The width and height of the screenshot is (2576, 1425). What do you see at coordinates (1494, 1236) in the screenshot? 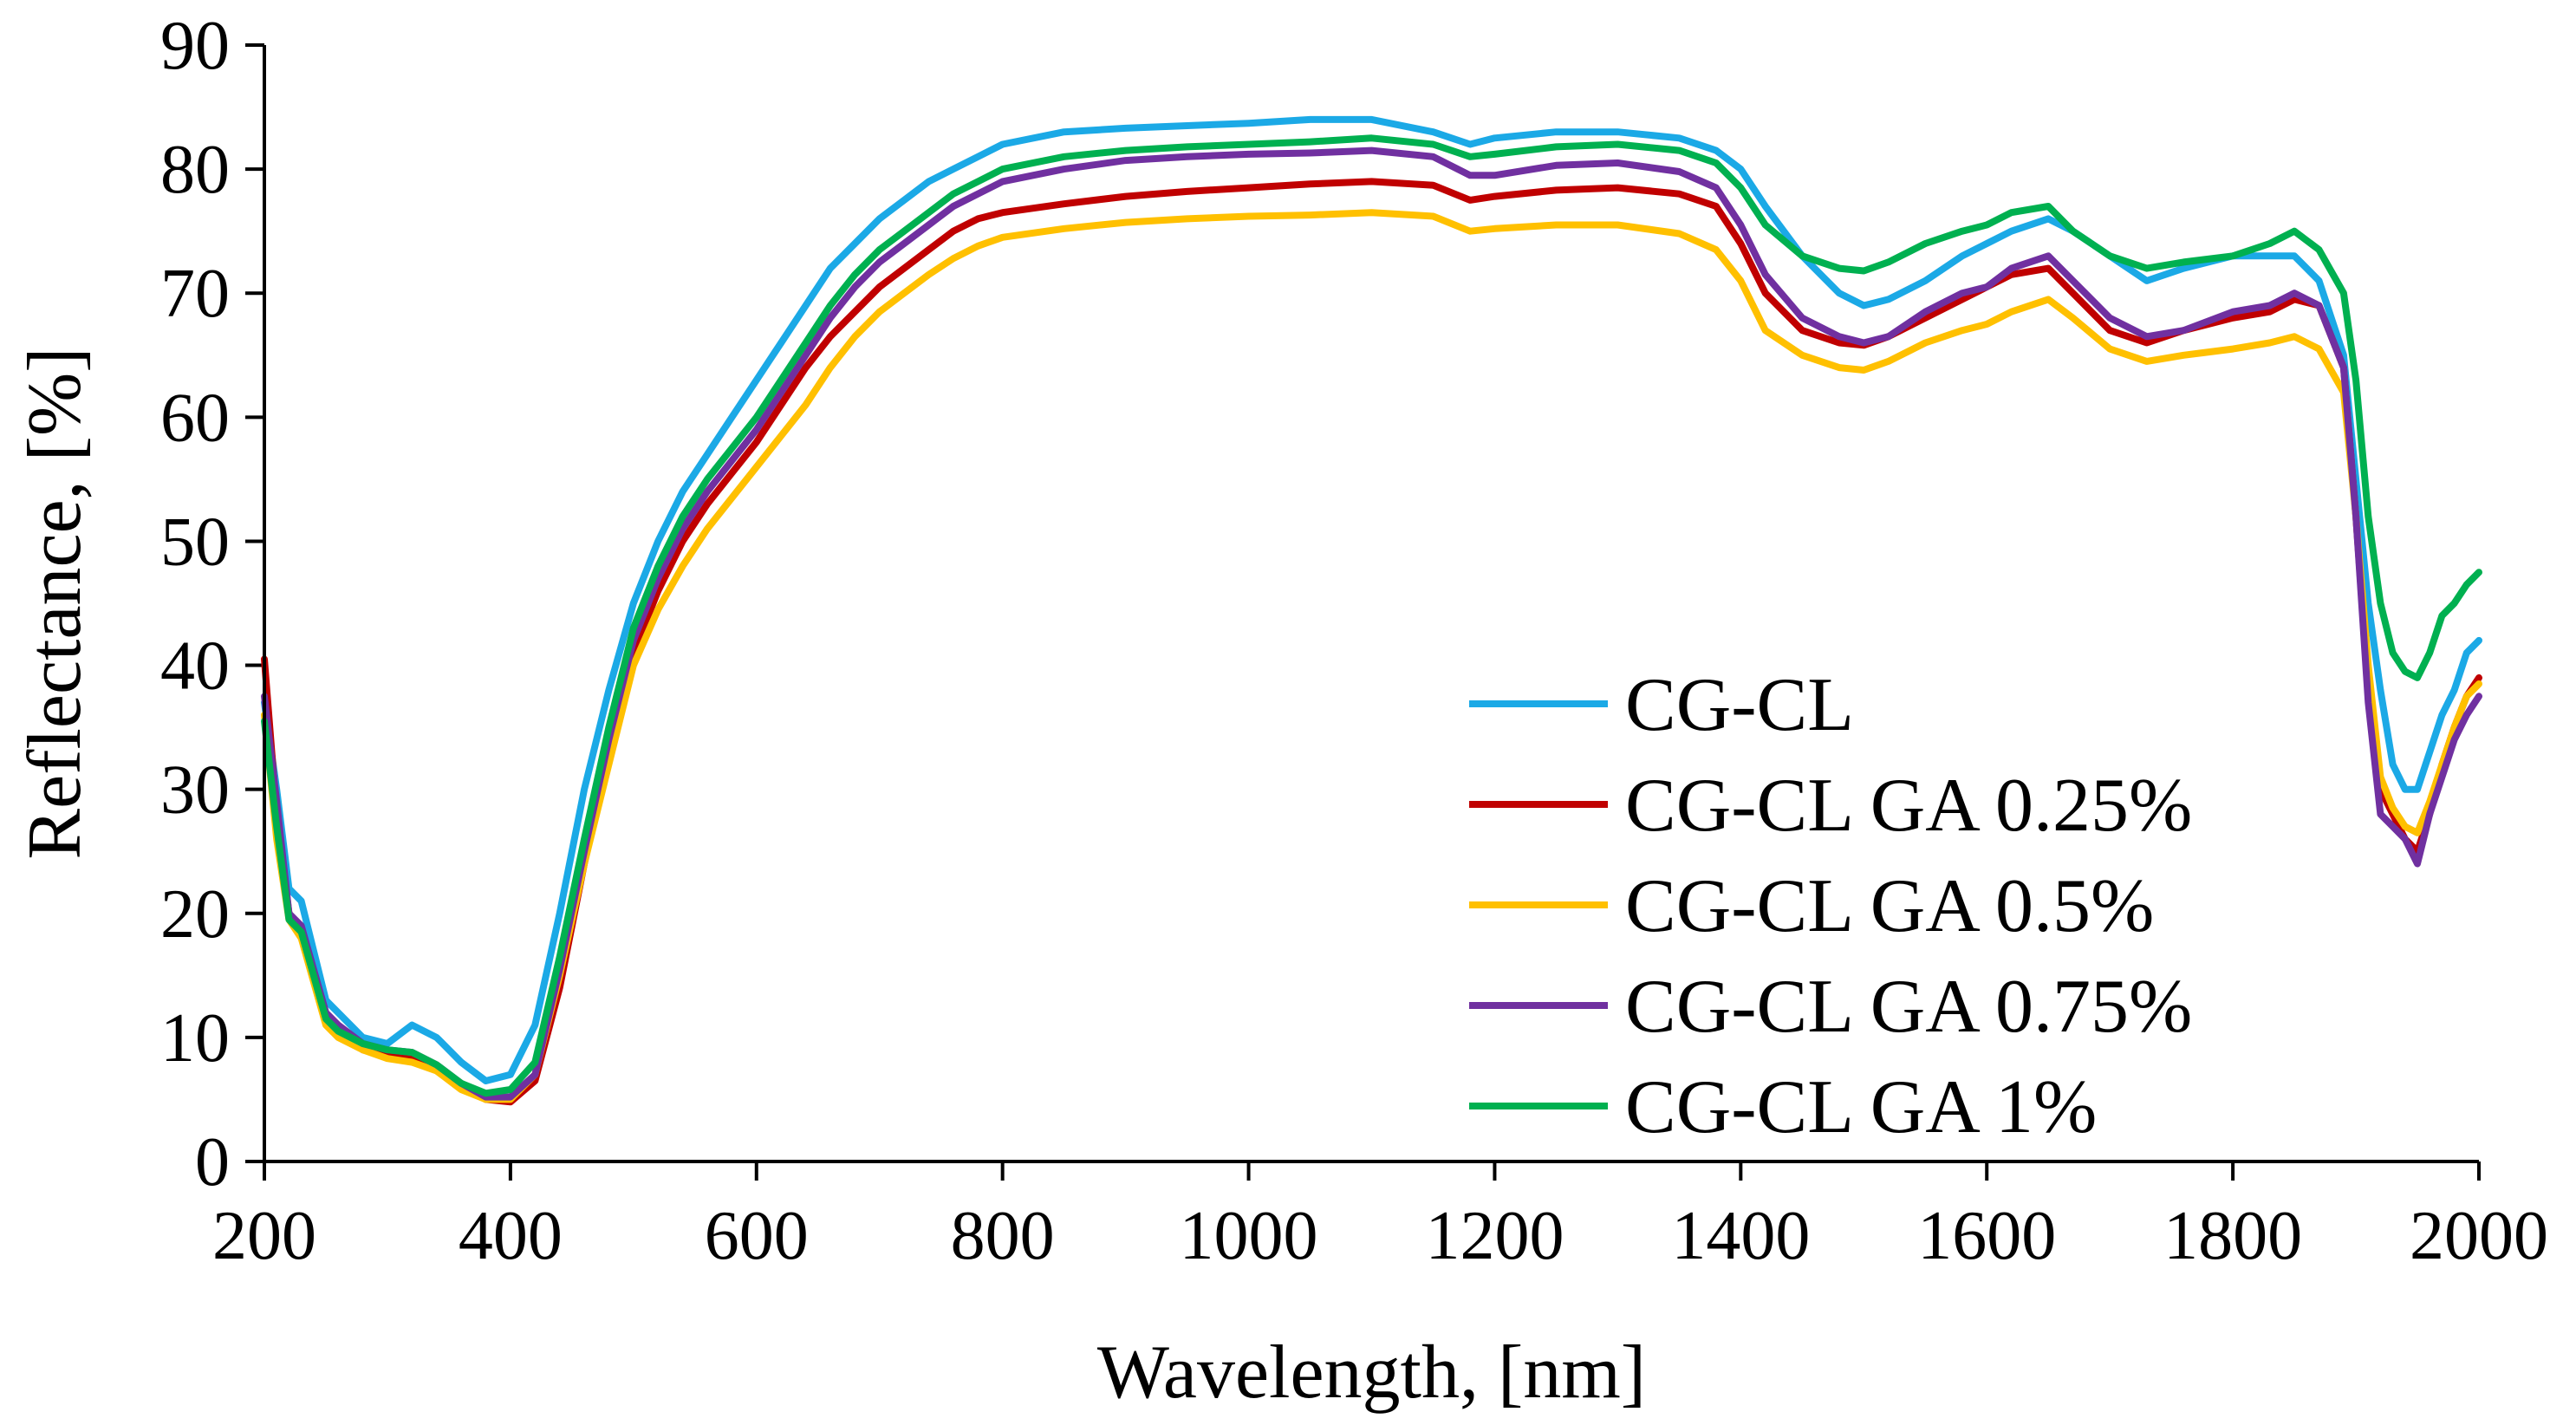
I see `x-tick-label: 1200` at bounding box center [1494, 1236].